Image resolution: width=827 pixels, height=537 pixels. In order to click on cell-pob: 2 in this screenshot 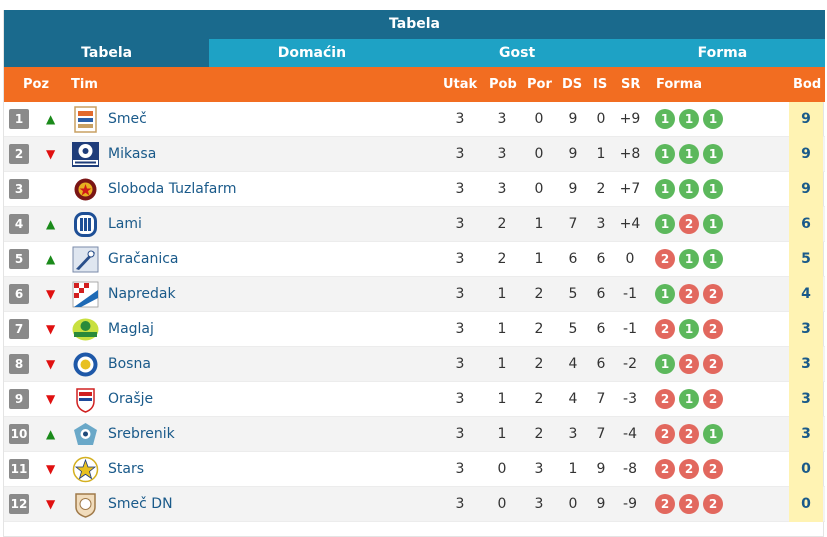, I will do `click(502, 224)`.